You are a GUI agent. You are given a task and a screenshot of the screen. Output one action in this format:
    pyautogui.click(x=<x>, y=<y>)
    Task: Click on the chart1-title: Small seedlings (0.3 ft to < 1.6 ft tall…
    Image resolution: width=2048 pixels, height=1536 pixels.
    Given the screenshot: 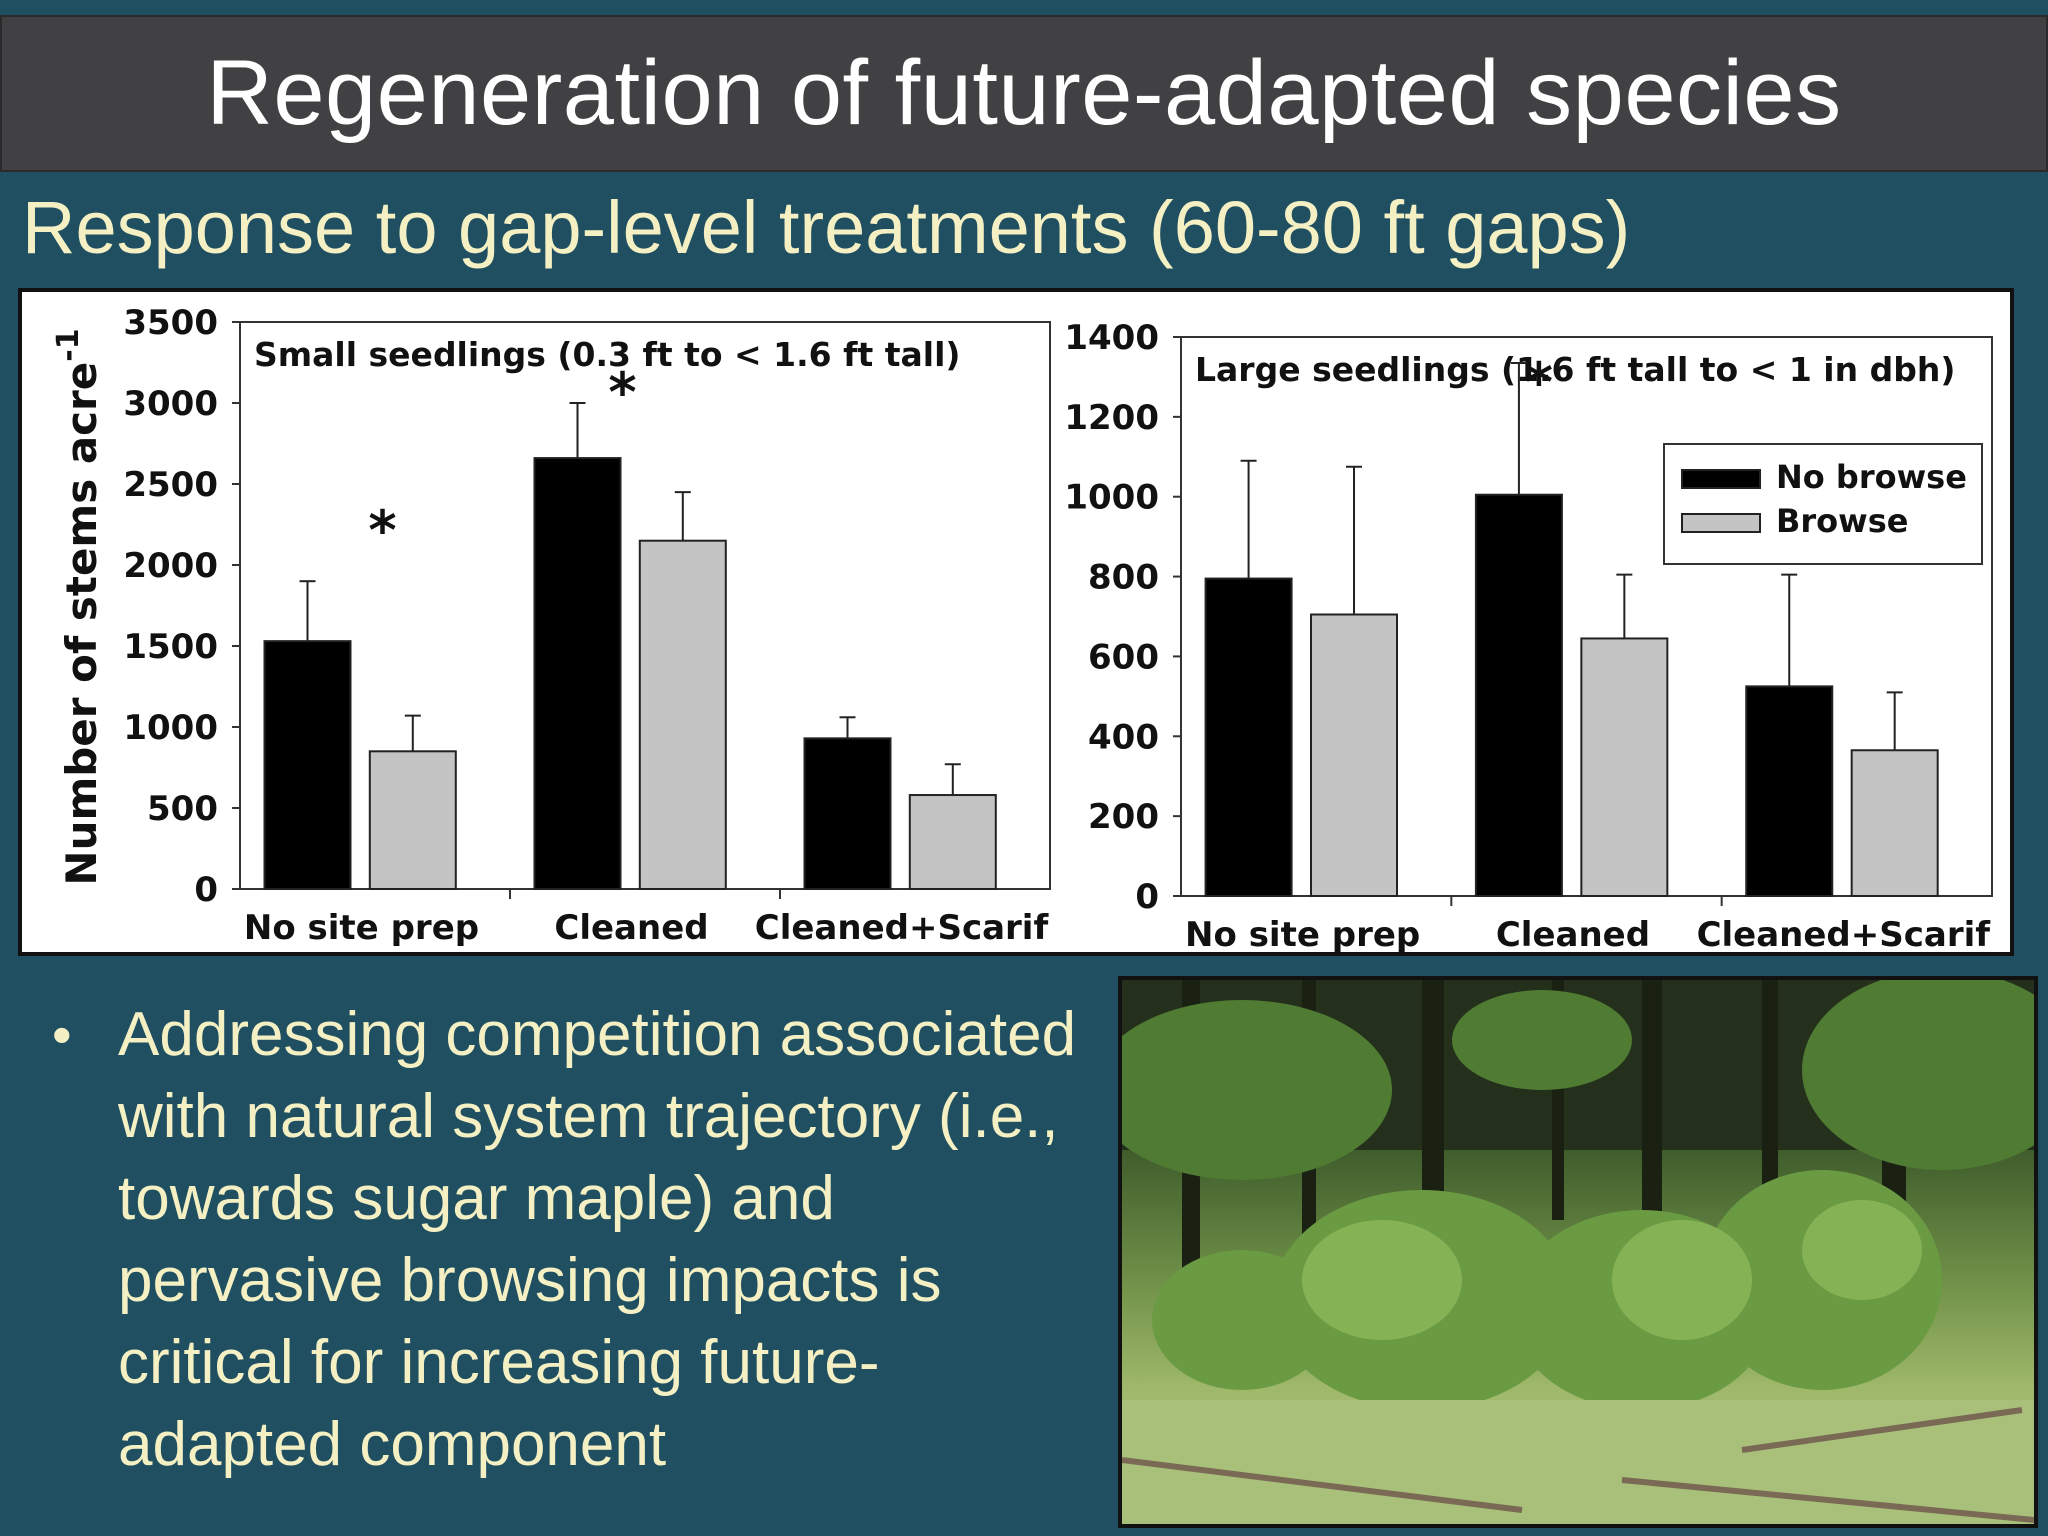 What is the action you would take?
    pyautogui.click(x=607, y=354)
    